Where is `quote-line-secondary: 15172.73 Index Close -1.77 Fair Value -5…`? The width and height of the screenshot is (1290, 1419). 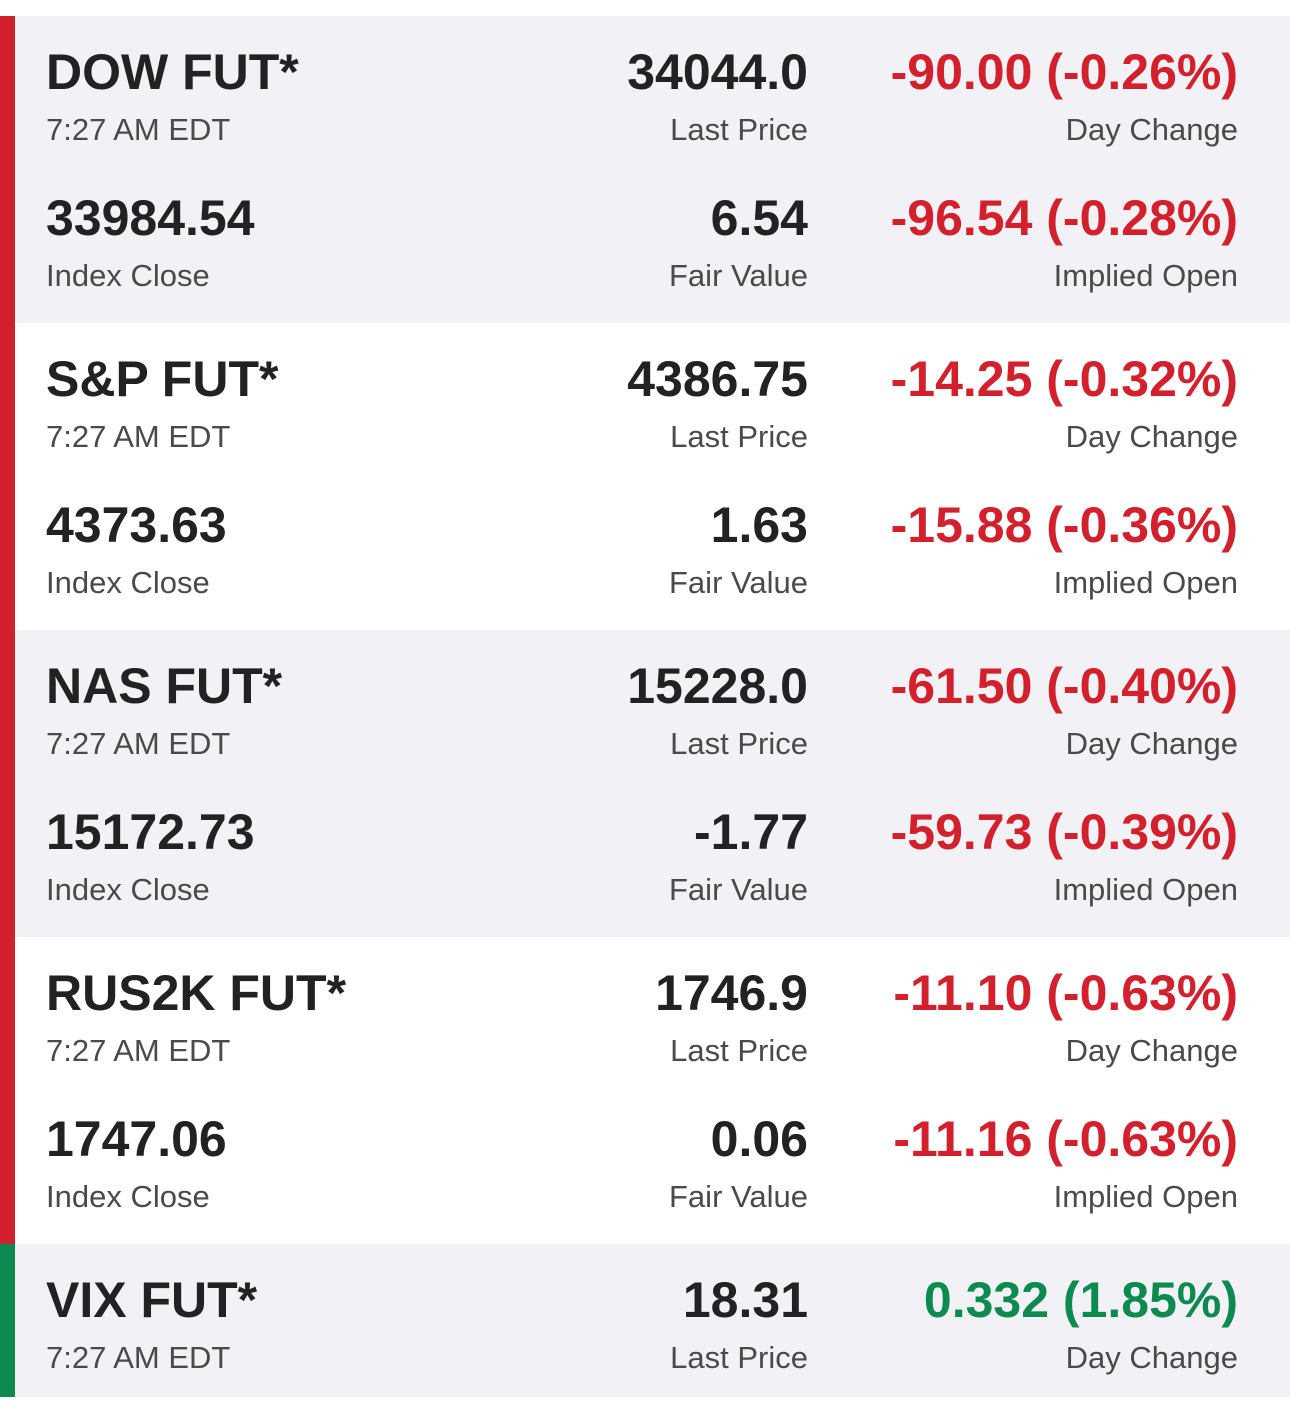
quote-line-secondary: 15172.73 Index Close -1.77 Fair Value -5… is located at coordinates (642, 849).